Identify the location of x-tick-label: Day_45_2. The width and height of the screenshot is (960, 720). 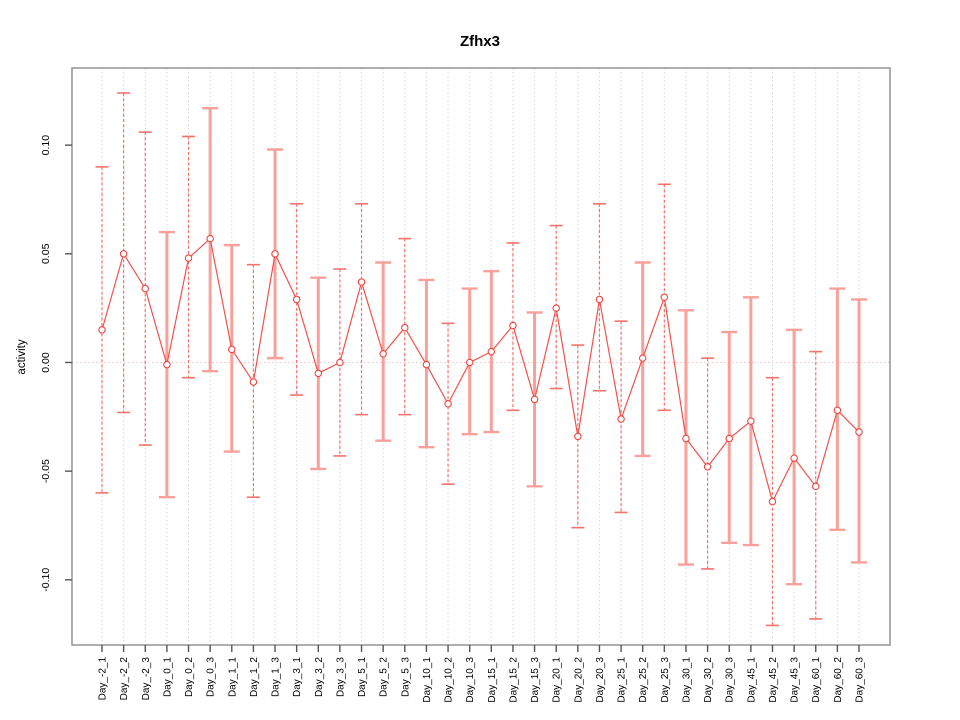
(773, 680).